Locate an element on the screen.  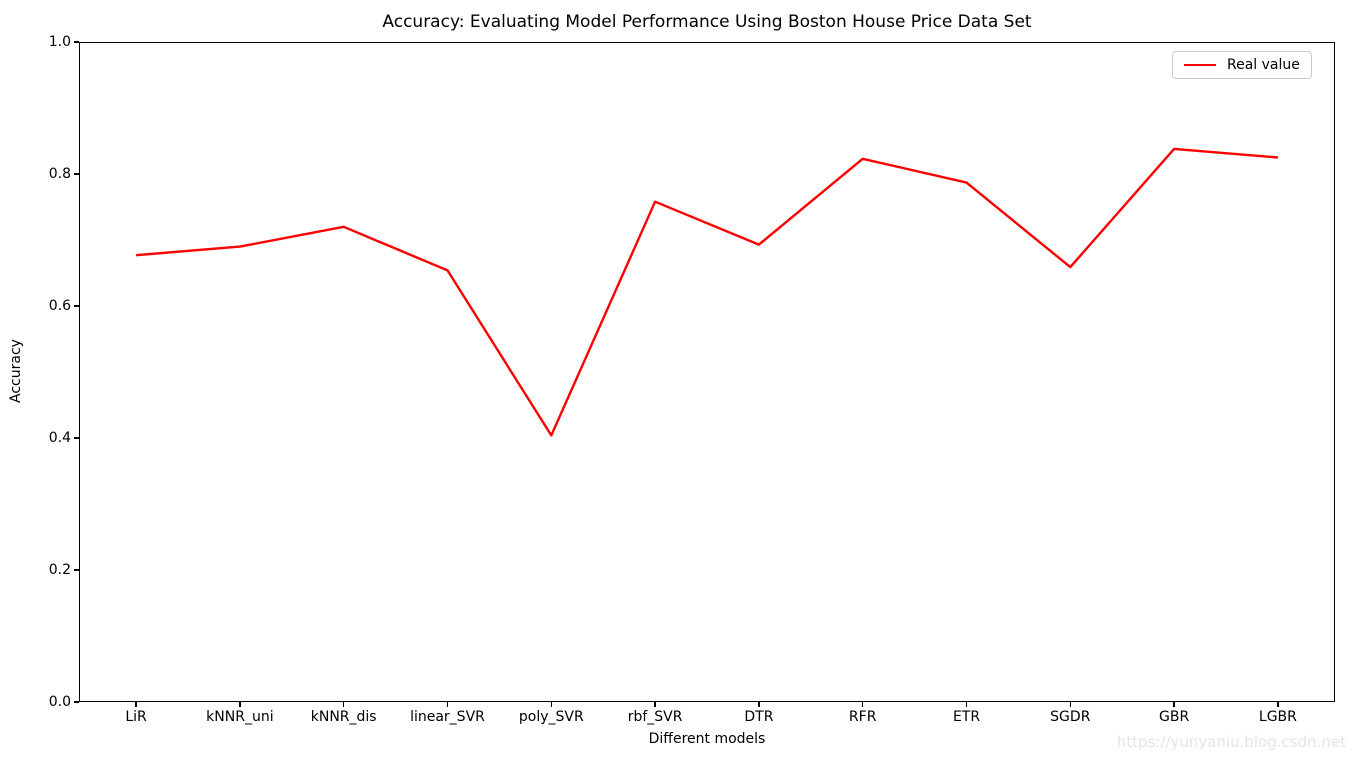
legend: Real value is located at coordinates (1242, 65).